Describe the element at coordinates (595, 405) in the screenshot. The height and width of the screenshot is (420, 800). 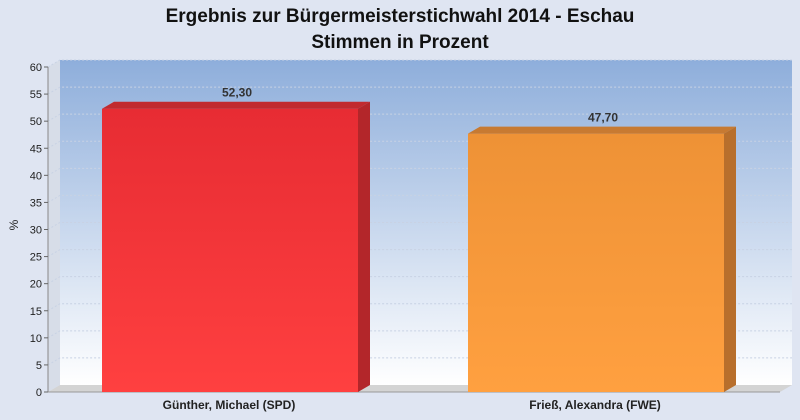
I see `x-category-label: Frieß, Alexandra (FWE)` at that location.